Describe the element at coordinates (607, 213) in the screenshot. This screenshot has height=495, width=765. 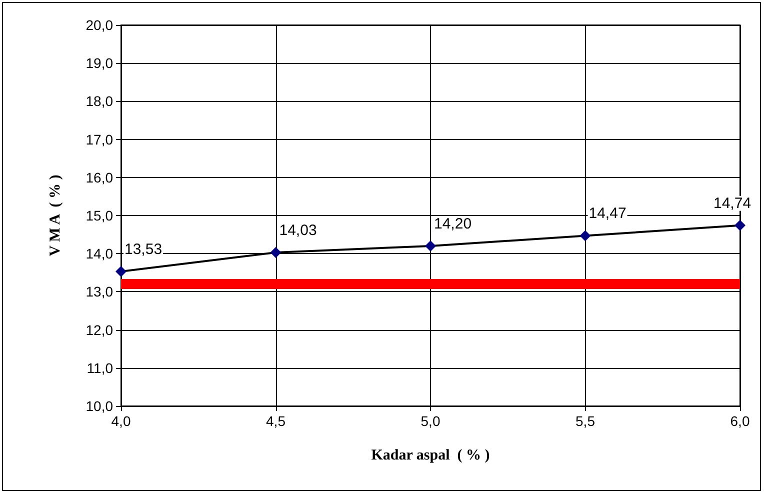
I see `data-label: 14,47` at that location.